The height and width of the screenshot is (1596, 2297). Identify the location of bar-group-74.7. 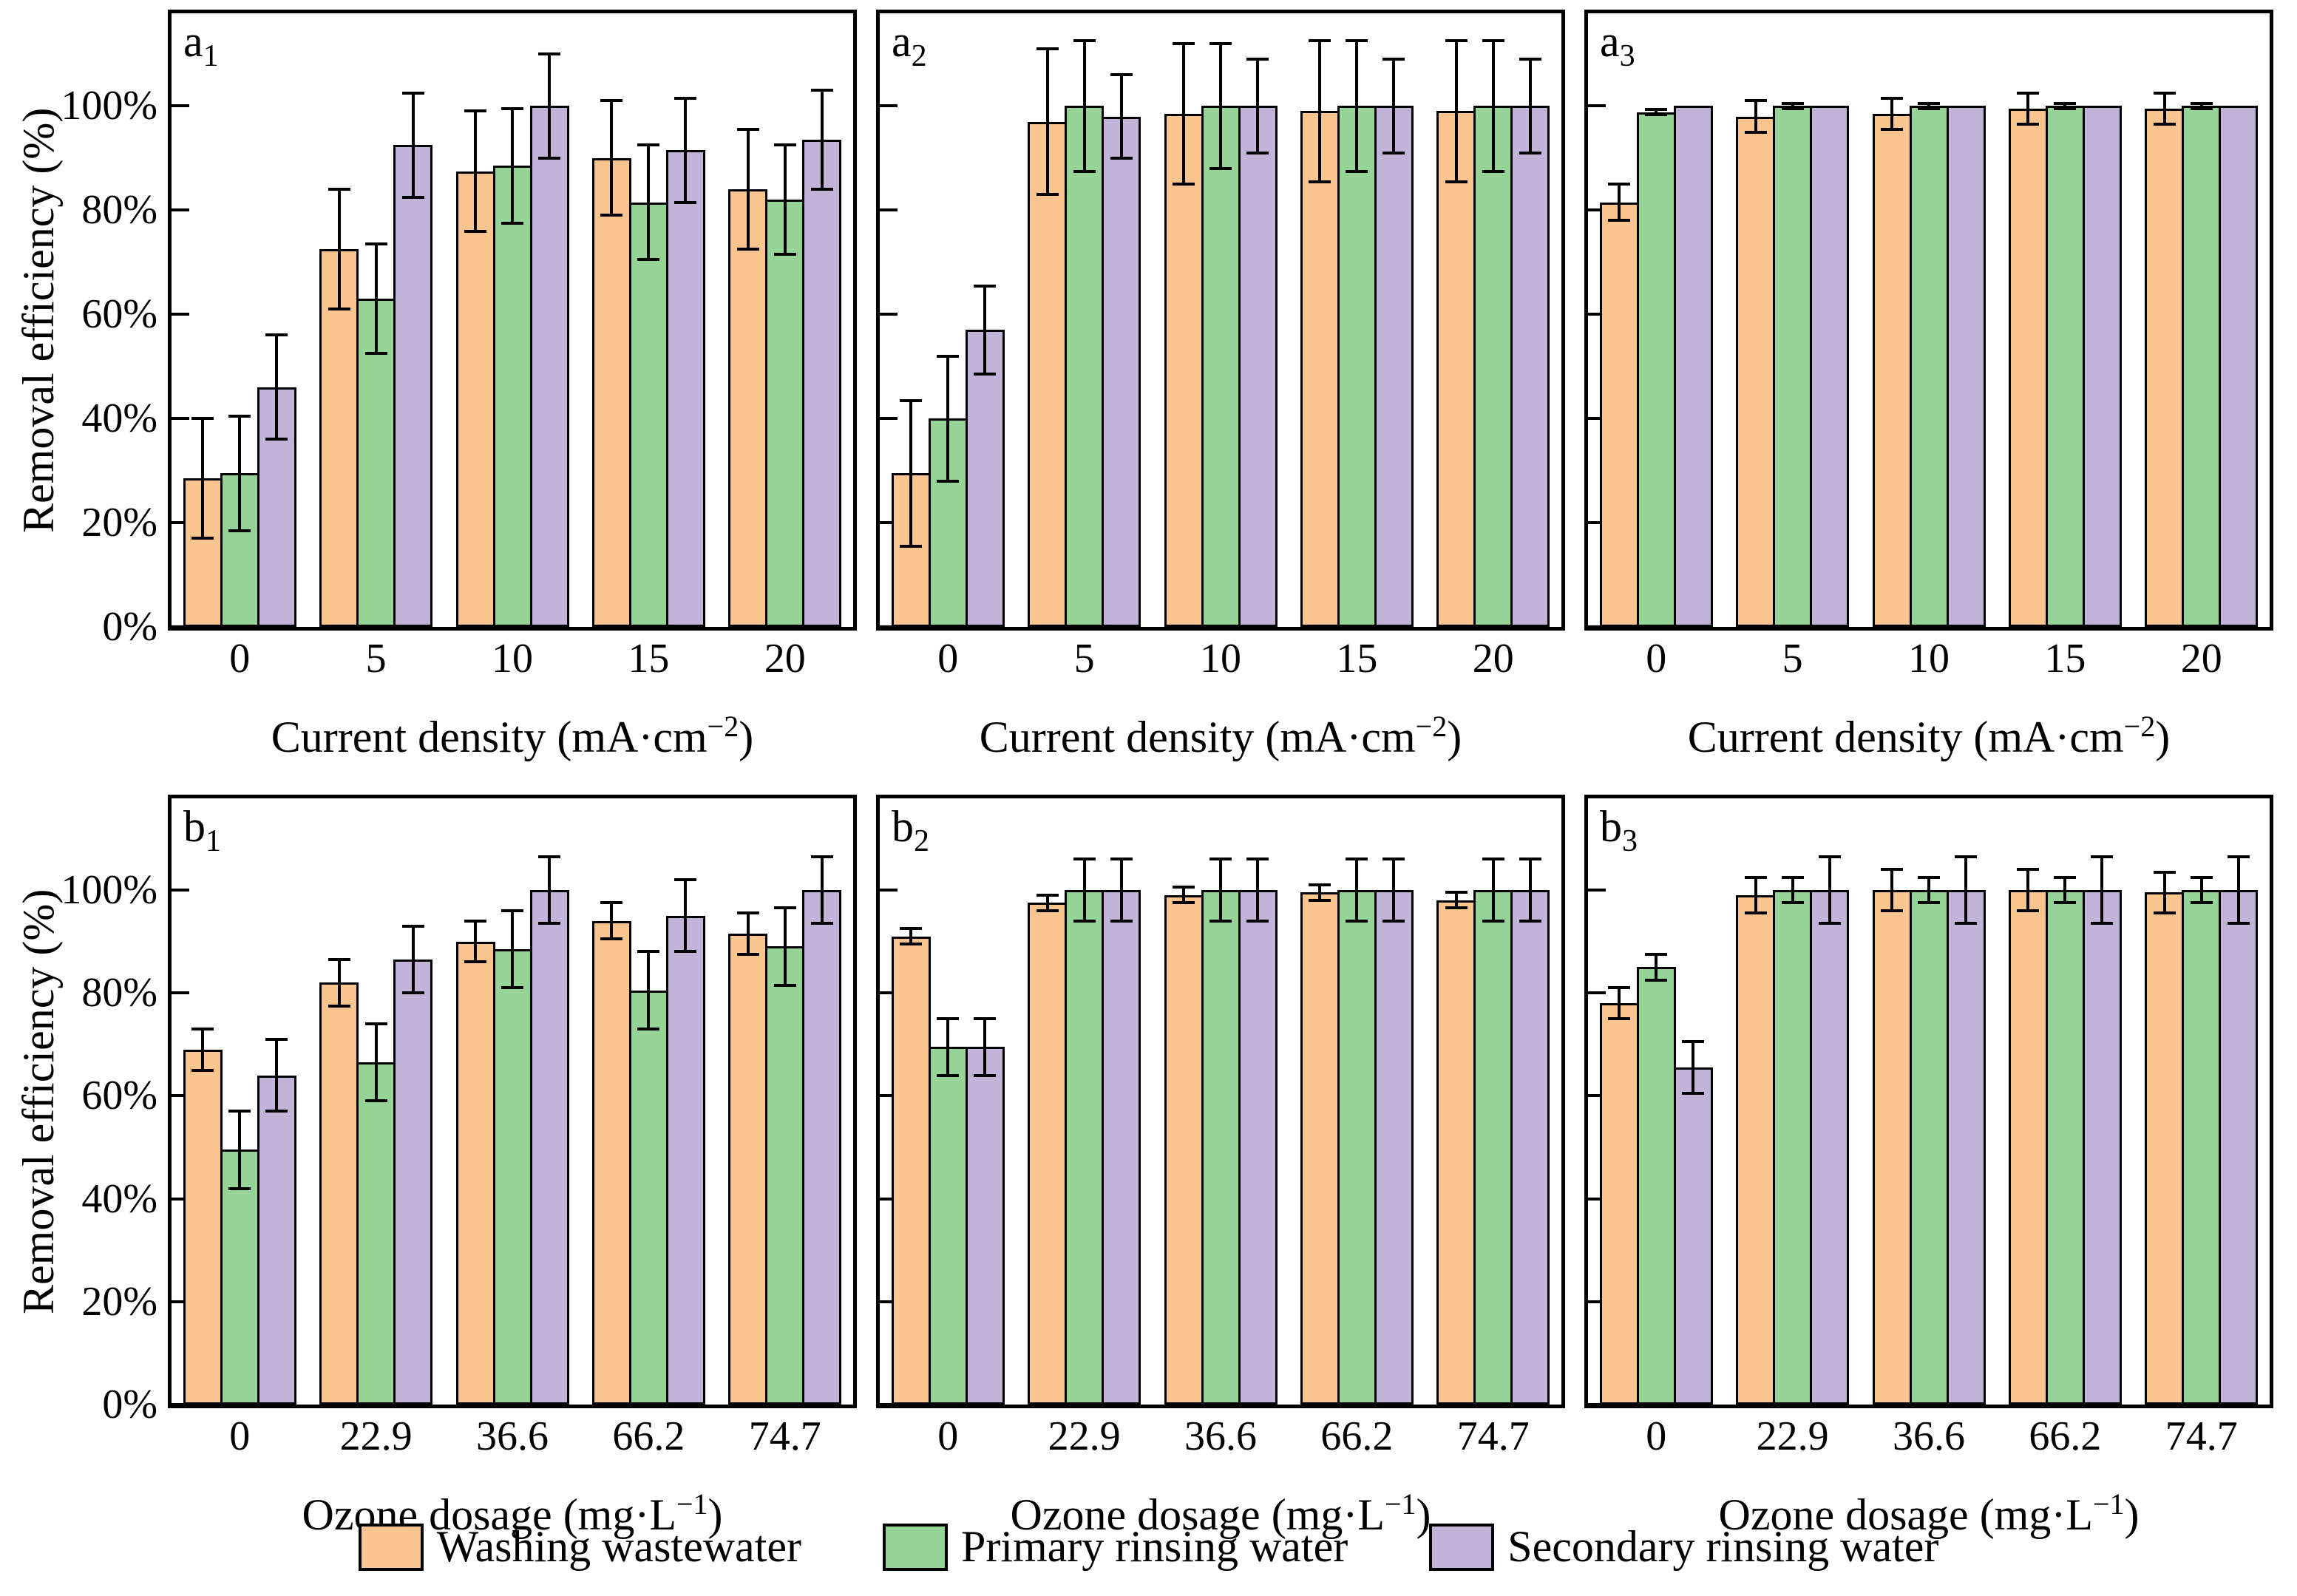
(785, 1101).